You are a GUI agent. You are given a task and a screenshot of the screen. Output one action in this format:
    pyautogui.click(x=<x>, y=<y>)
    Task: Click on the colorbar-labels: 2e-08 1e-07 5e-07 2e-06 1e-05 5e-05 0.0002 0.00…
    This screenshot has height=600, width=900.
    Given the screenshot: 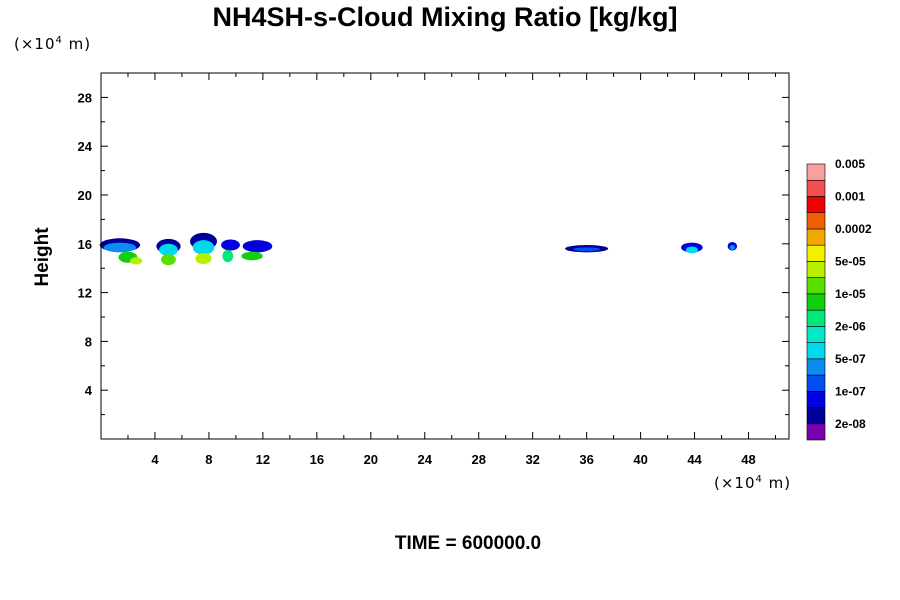 What is the action you would take?
    pyautogui.click(x=853, y=294)
    